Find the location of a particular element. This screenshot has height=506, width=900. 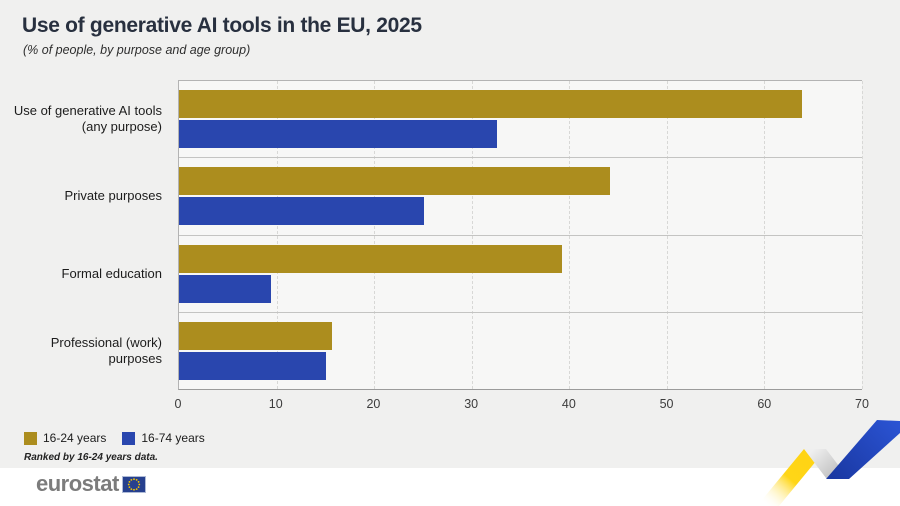

legend-swatch-16-74-years is located at coordinates (129, 438).